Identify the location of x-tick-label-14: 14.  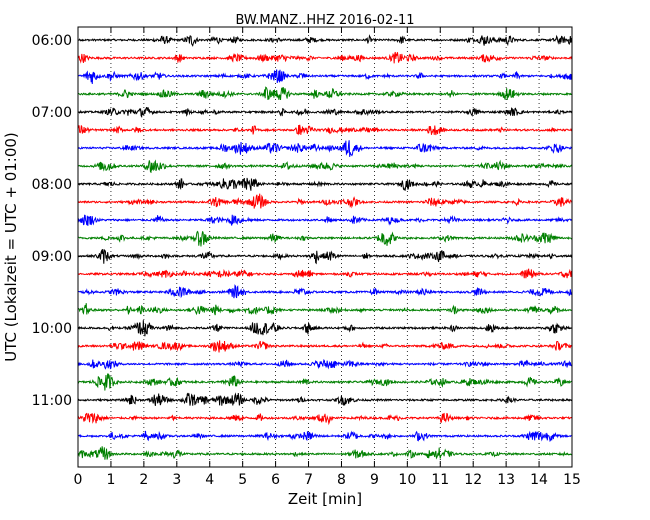
(539, 480).